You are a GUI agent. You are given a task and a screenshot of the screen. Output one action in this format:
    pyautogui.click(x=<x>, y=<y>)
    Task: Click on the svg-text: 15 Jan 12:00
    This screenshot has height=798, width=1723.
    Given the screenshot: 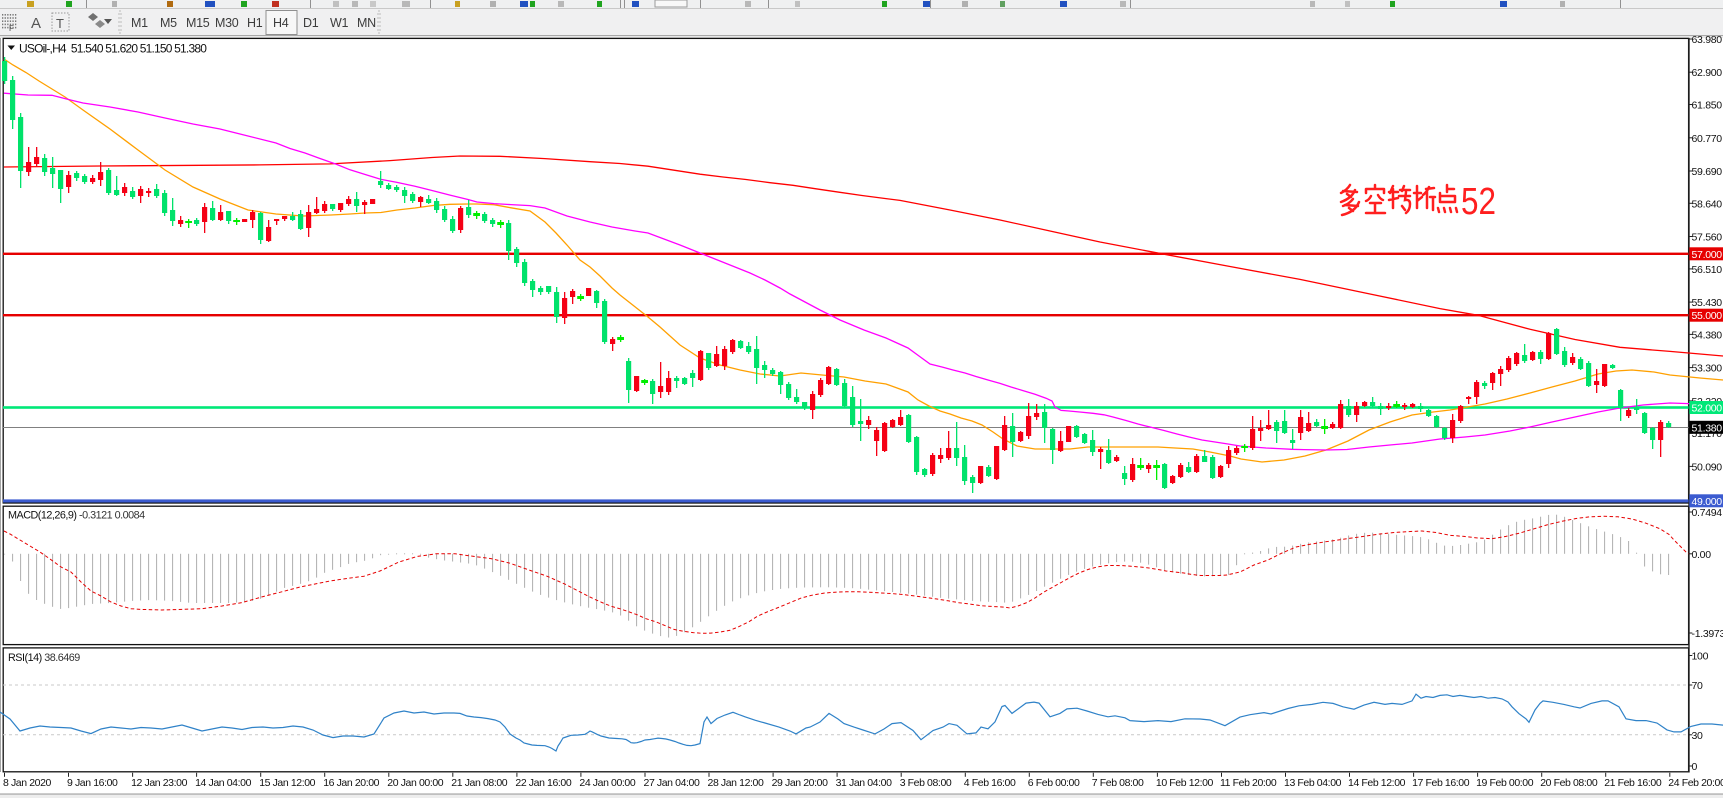 What is the action you would take?
    pyautogui.click(x=287, y=783)
    